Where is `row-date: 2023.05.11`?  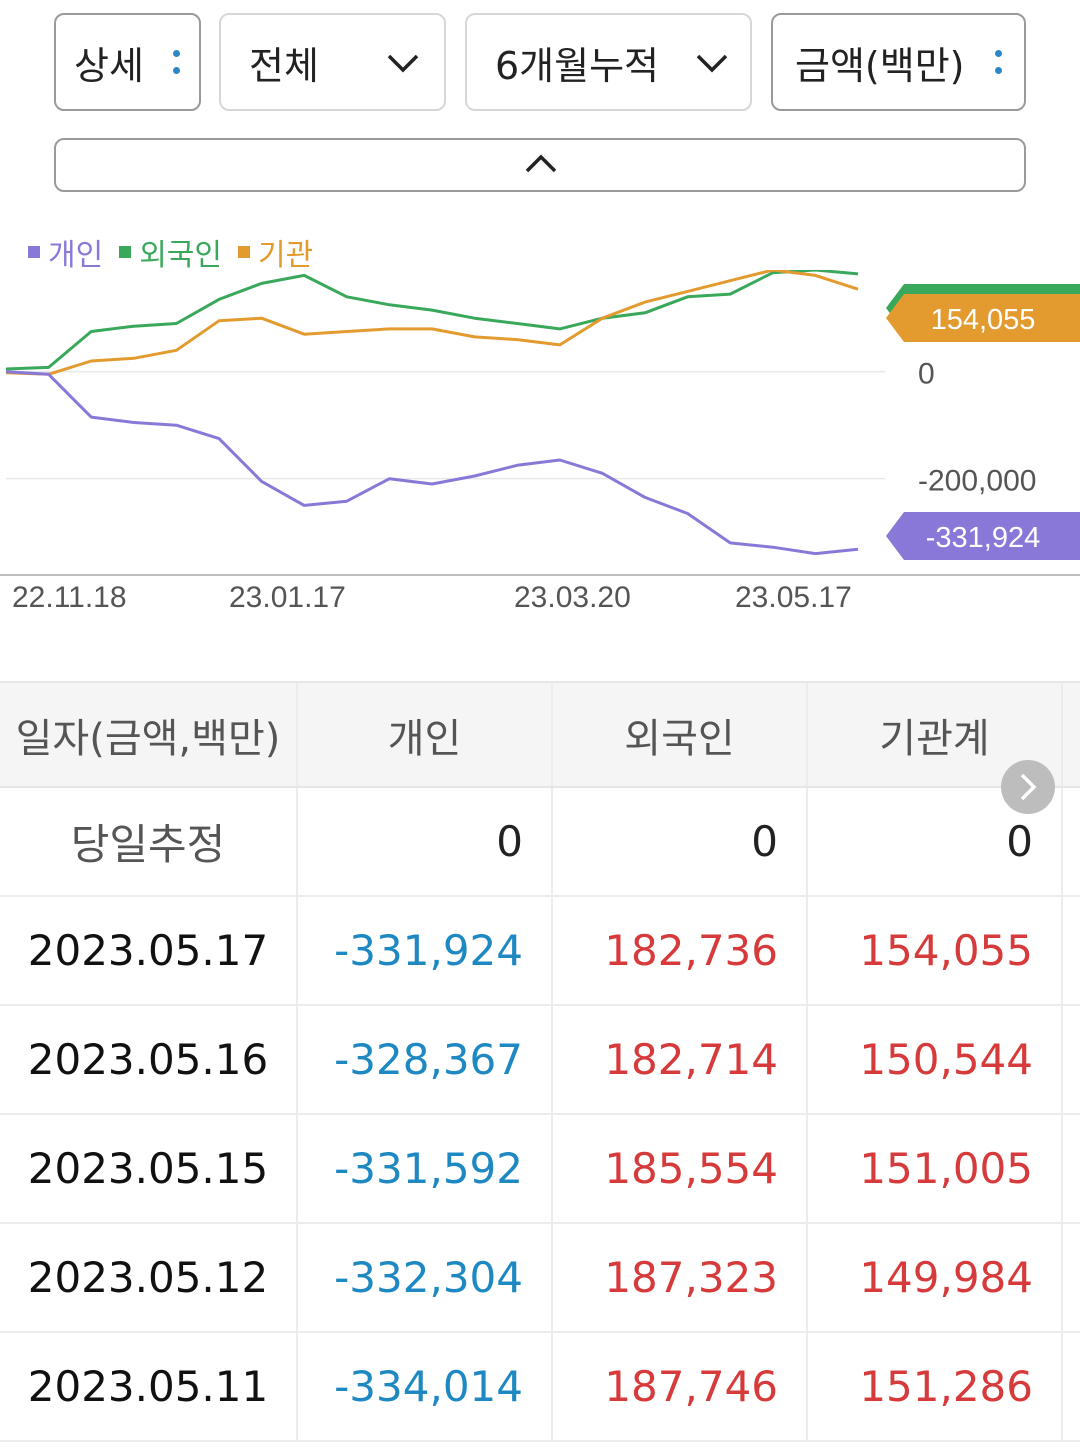
row-date: 2023.05.11 is located at coordinates (149, 1386).